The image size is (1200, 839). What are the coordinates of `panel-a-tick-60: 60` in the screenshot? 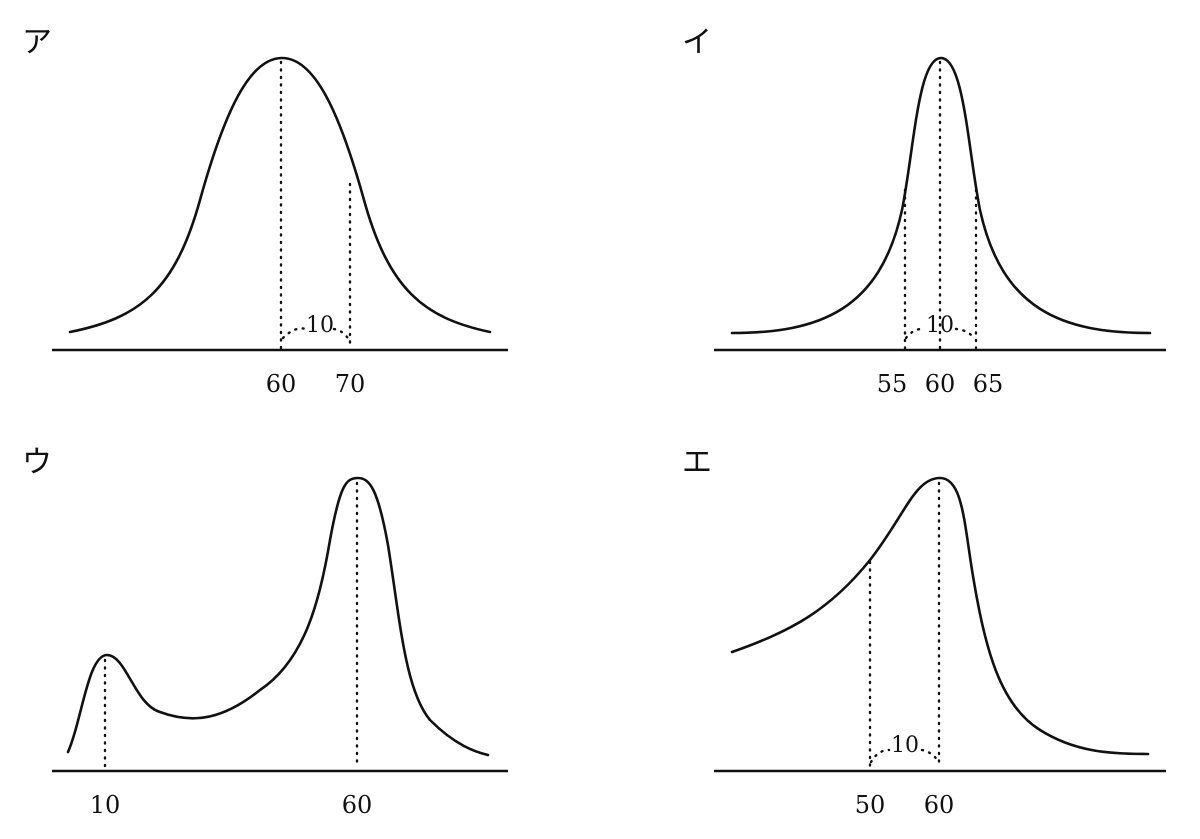 It's located at (281, 384).